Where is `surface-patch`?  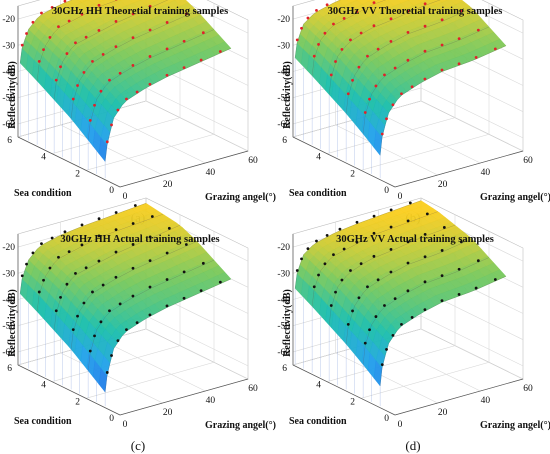
surface-patch is located at coordinates (154, 1).